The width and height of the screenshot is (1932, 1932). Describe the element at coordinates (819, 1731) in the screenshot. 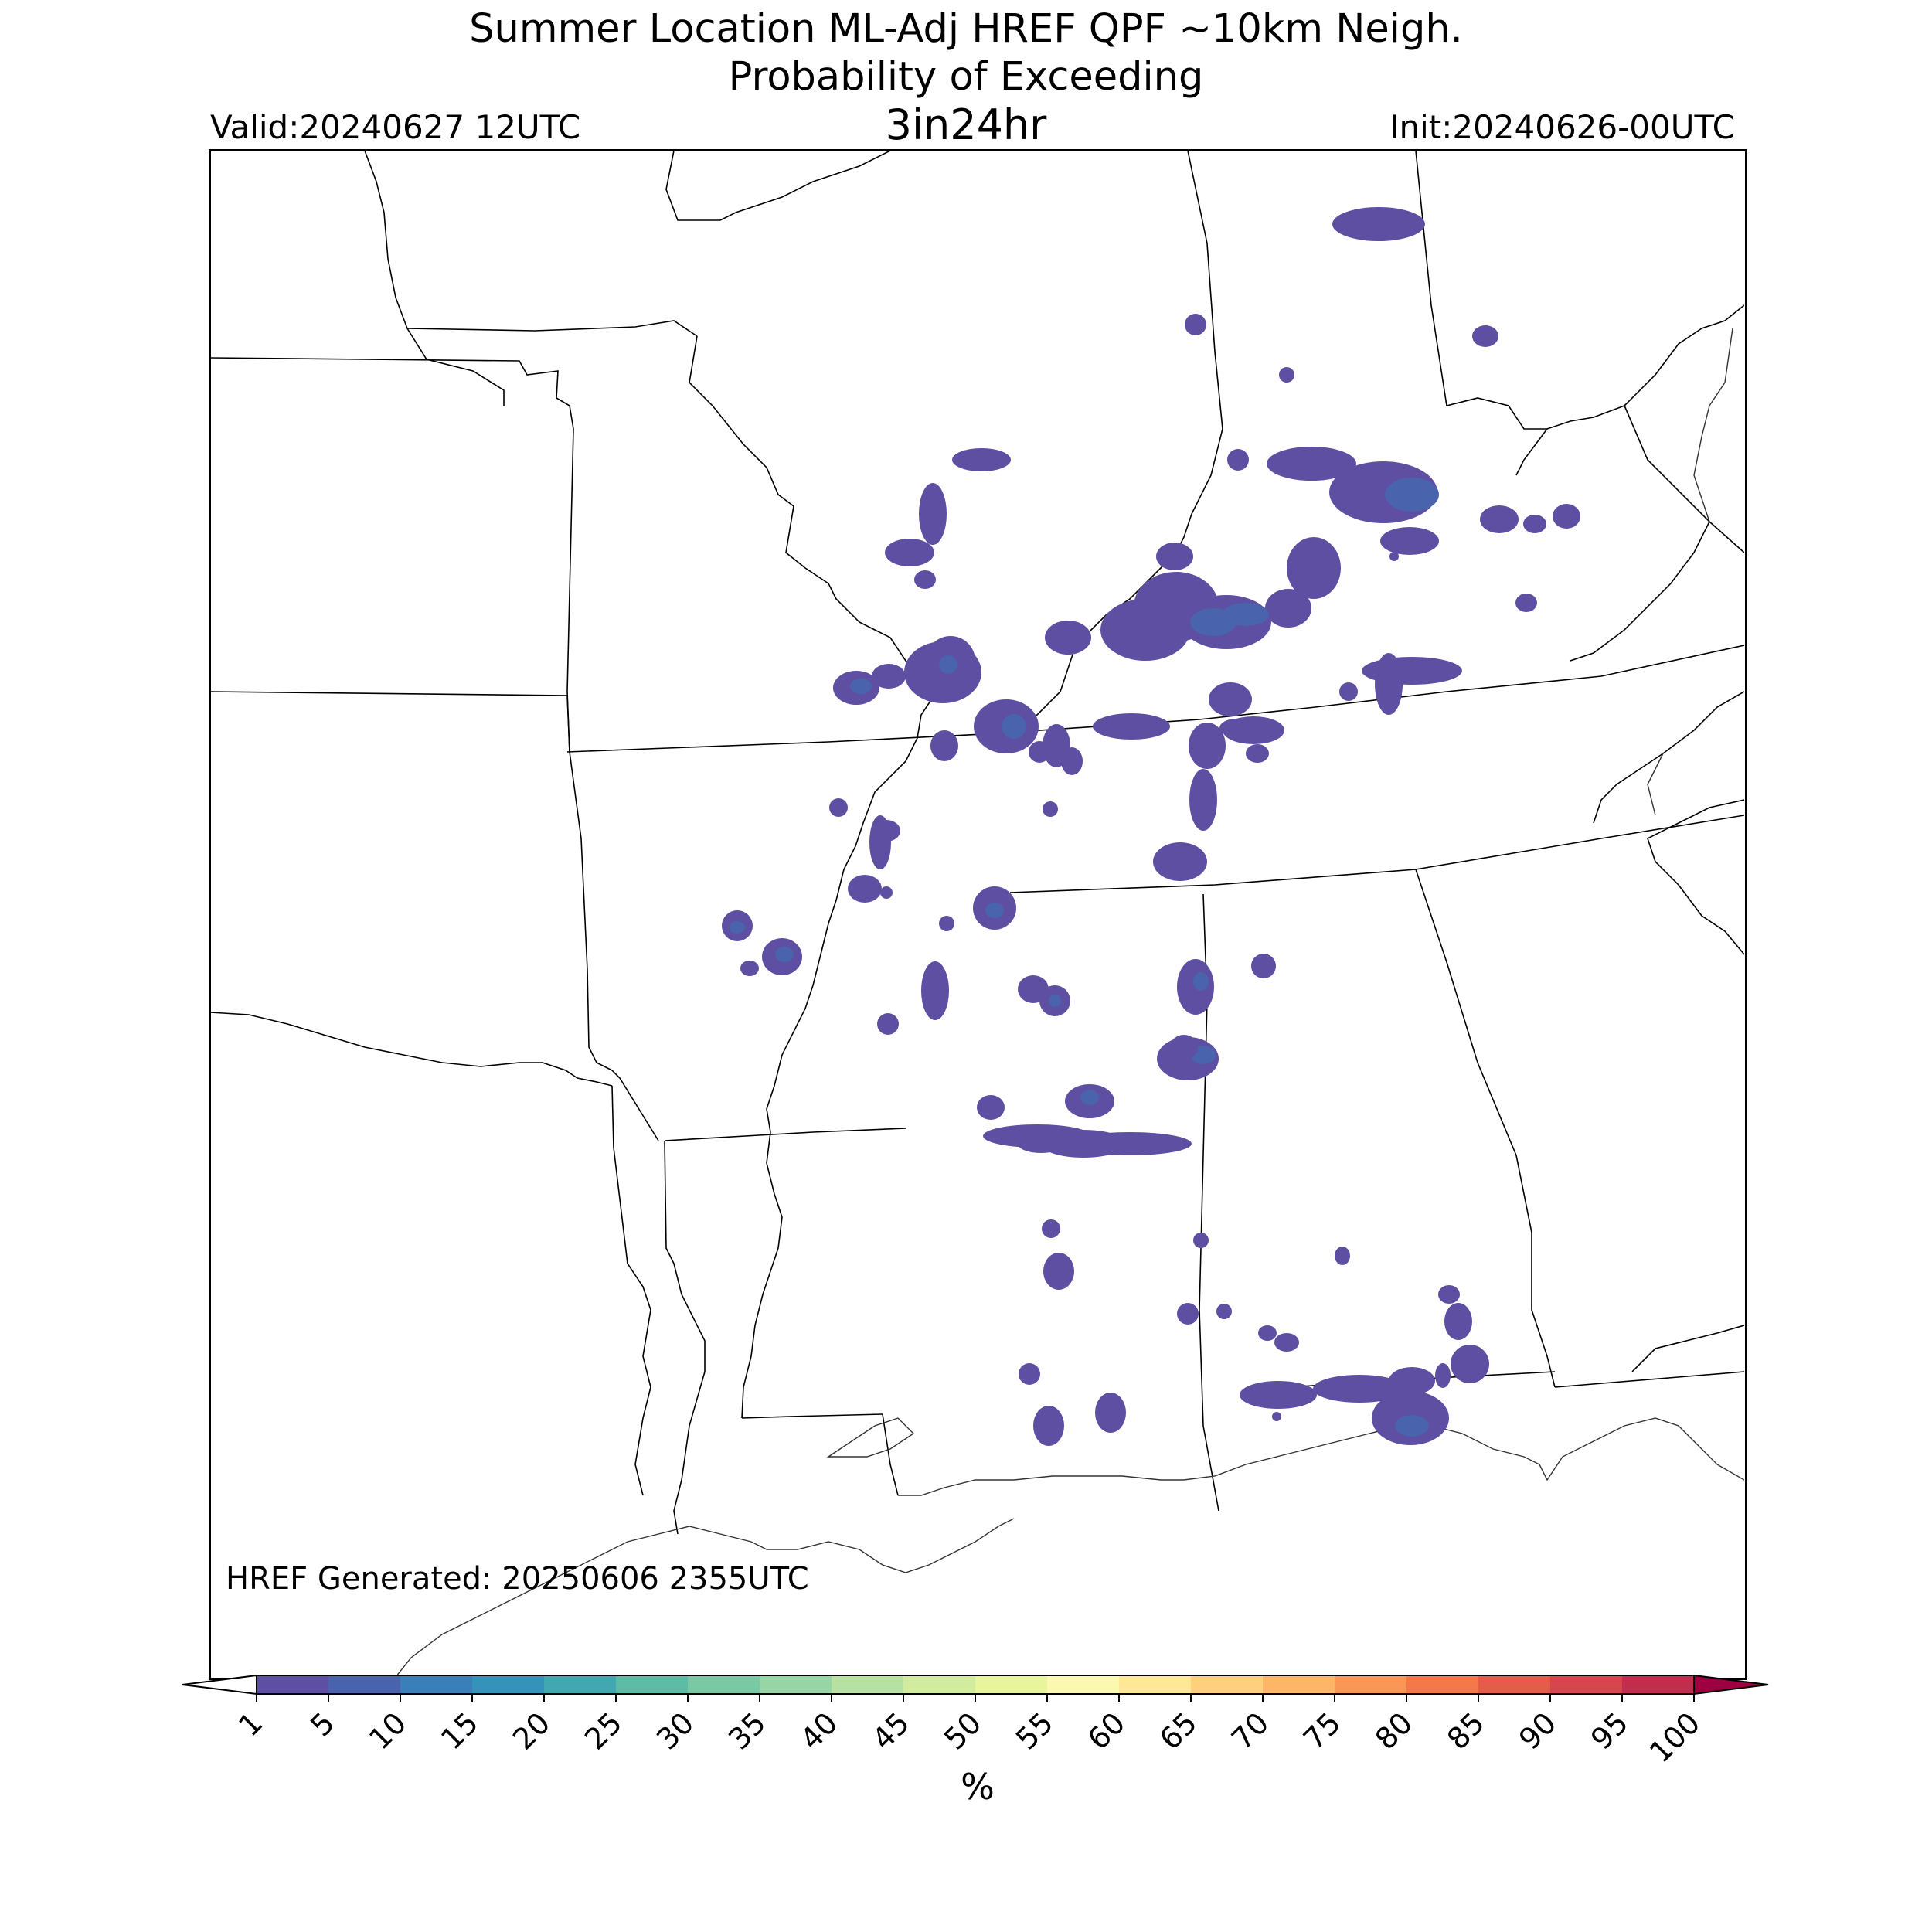

I see `colorbar-tick-label: 40` at that location.